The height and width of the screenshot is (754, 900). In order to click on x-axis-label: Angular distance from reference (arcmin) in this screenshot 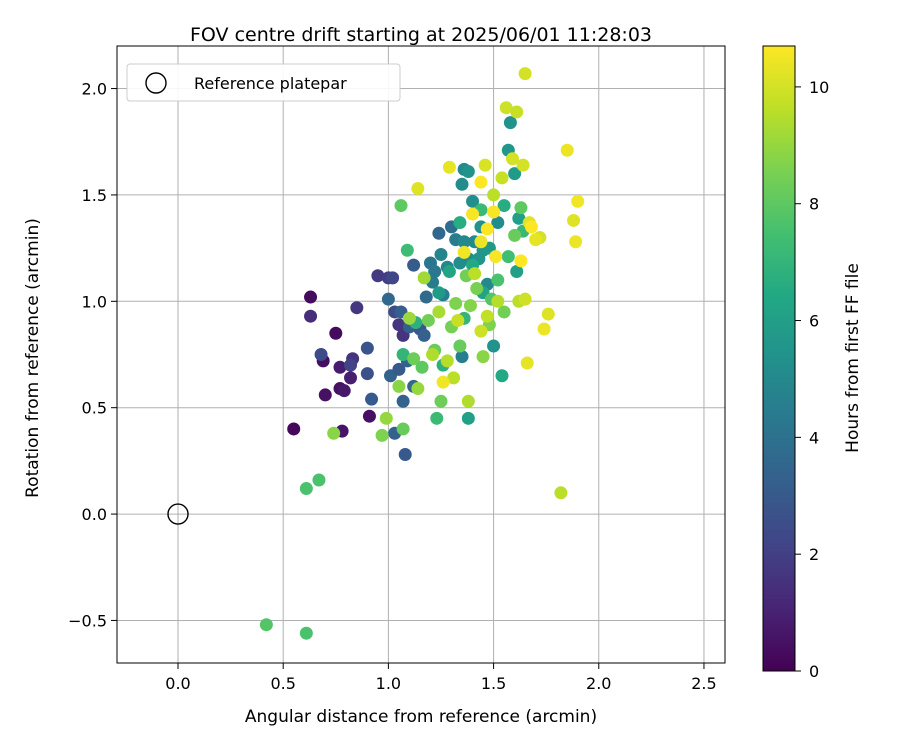, I will do `click(421, 717)`.